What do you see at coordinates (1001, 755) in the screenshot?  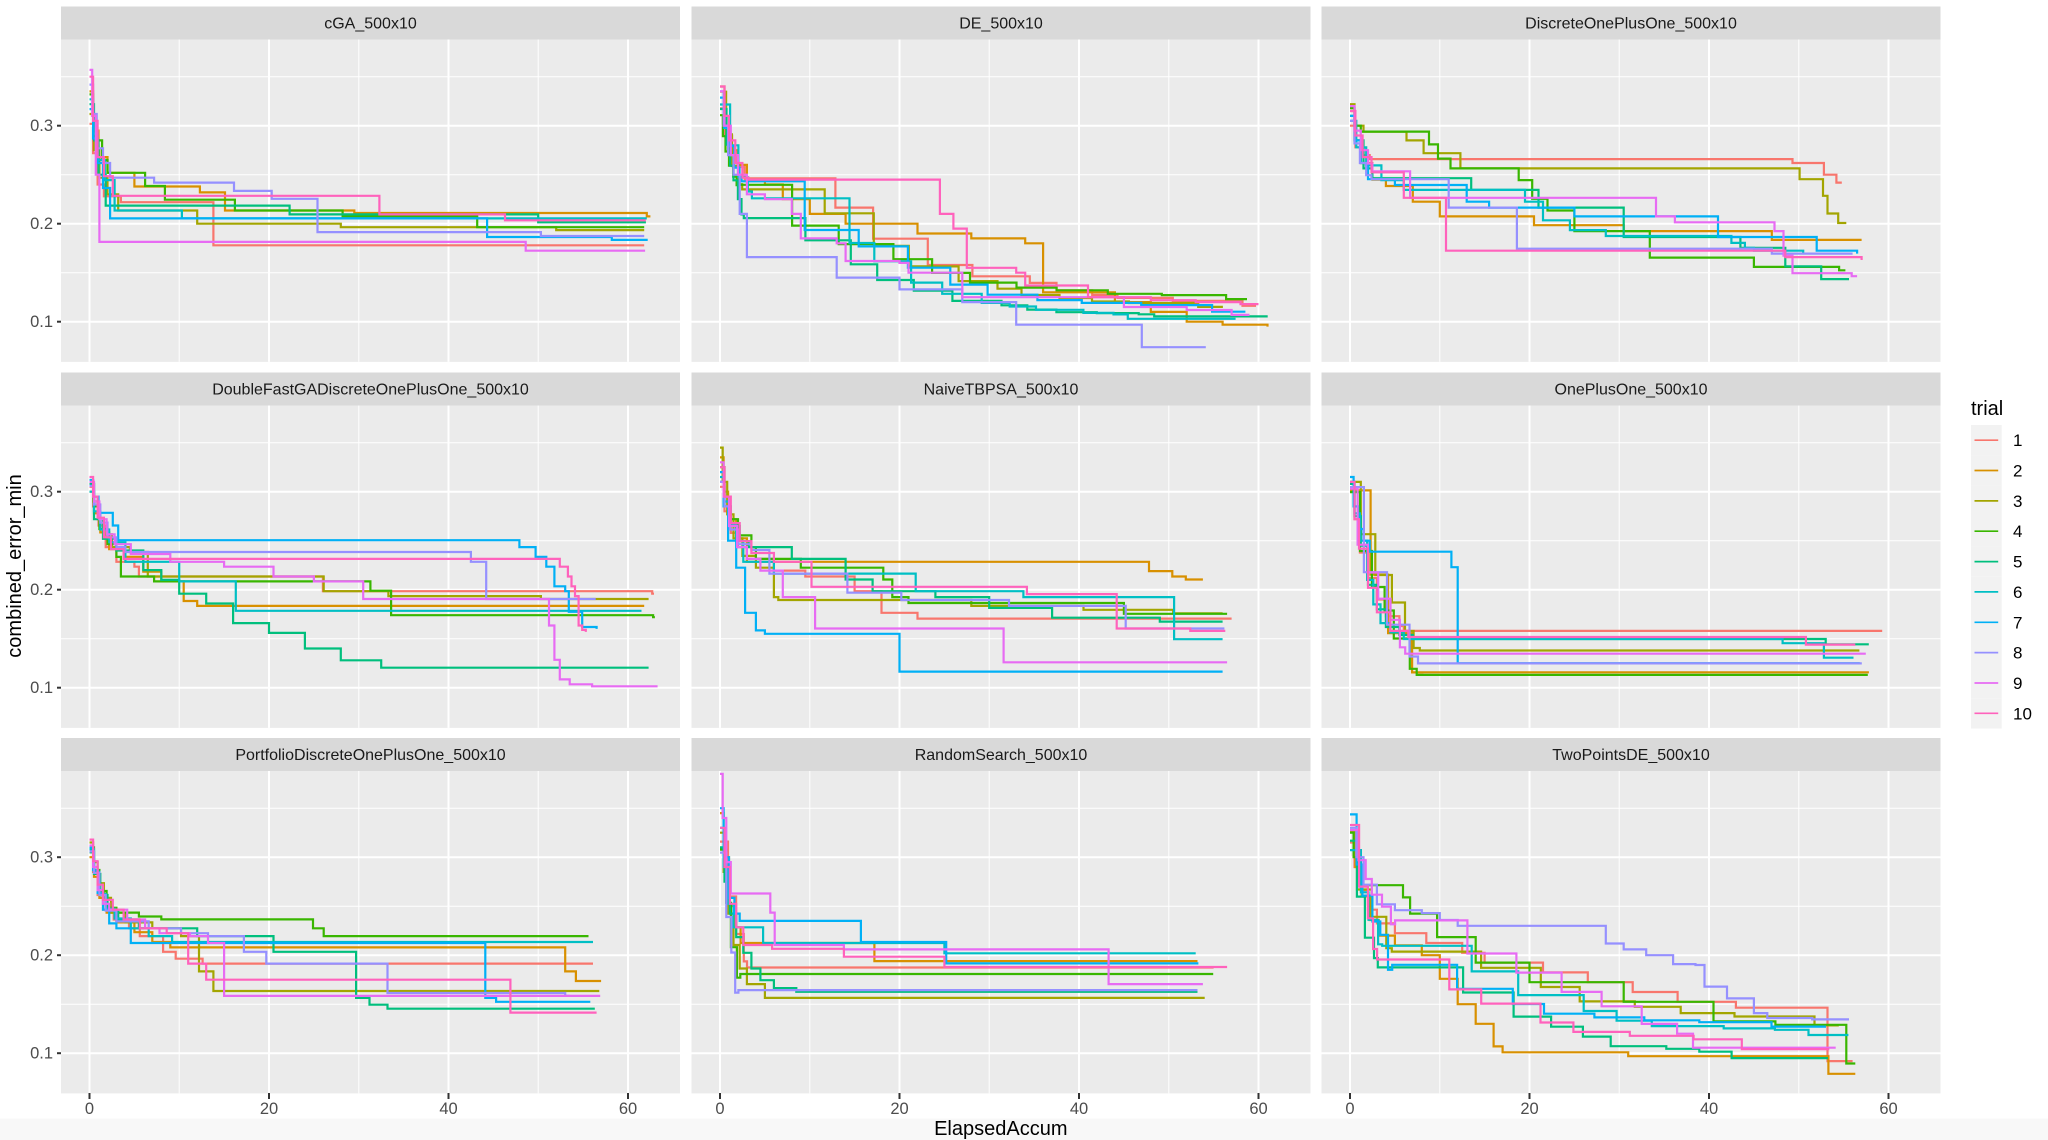 I see `svg-text: RandomSearch_500x10` at bounding box center [1001, 755].